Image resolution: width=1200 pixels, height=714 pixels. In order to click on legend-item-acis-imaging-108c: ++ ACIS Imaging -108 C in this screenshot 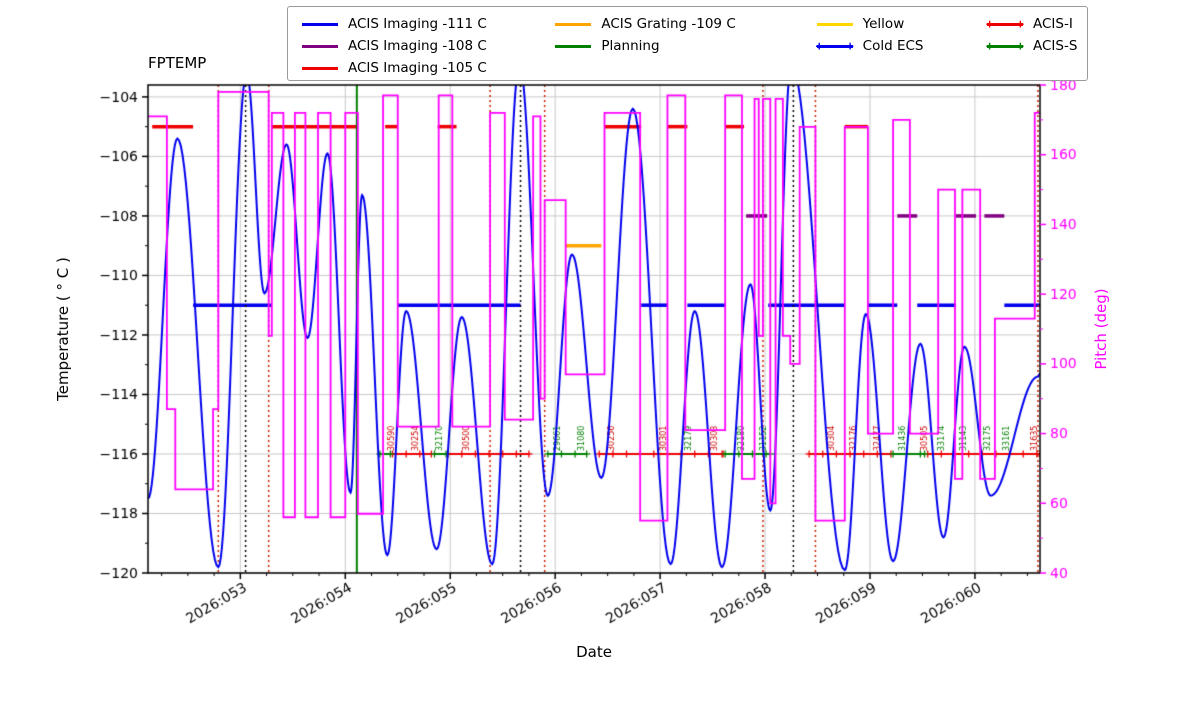, I will do `click(416, 45)`.